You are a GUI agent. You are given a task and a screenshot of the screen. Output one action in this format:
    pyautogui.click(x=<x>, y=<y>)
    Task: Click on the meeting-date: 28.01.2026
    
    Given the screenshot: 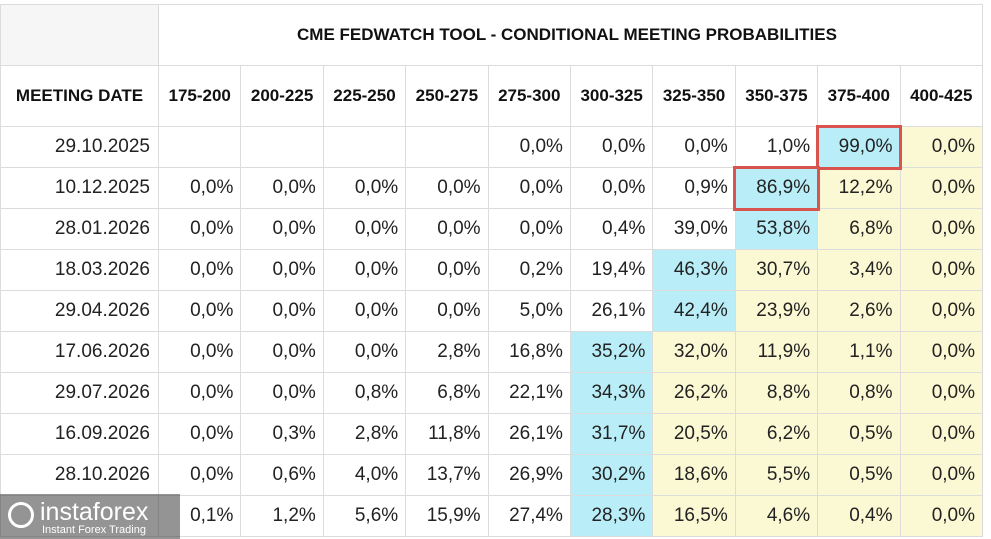 What is the action you would take?
    pyautogui.click(x=79, y=229)
    